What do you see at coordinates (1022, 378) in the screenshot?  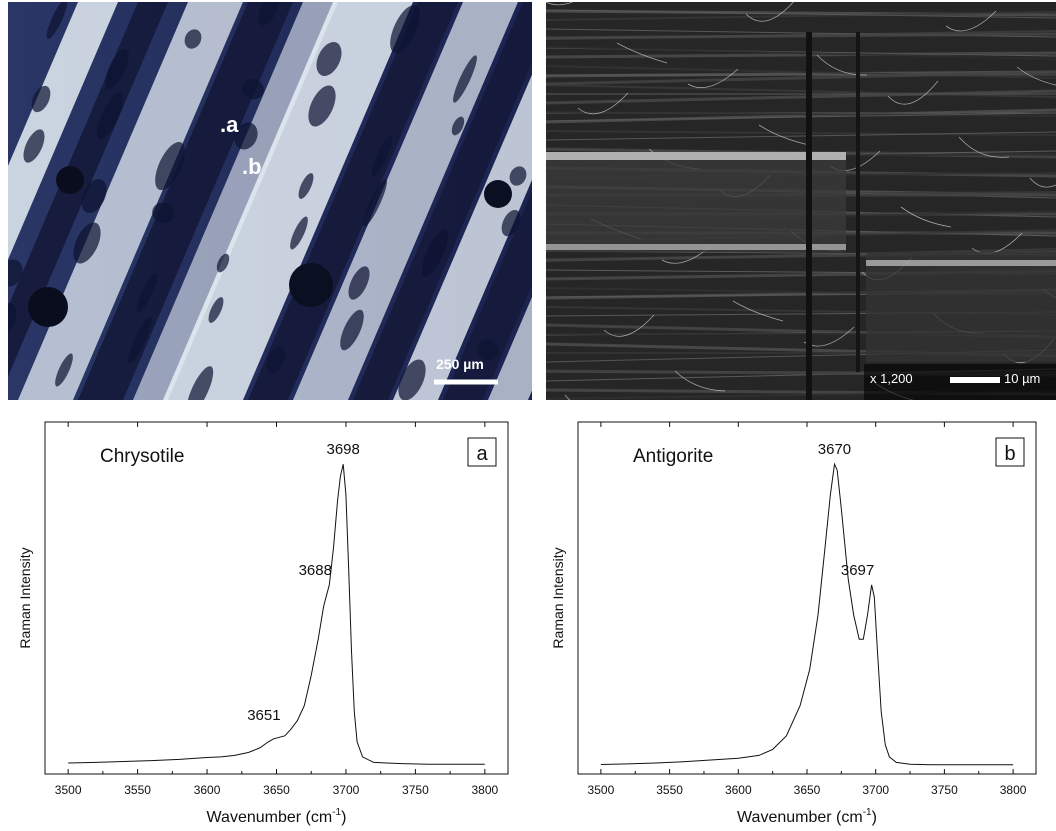 I see `sem-scale-text: 10 µm` at bounding box center [1022, 378].